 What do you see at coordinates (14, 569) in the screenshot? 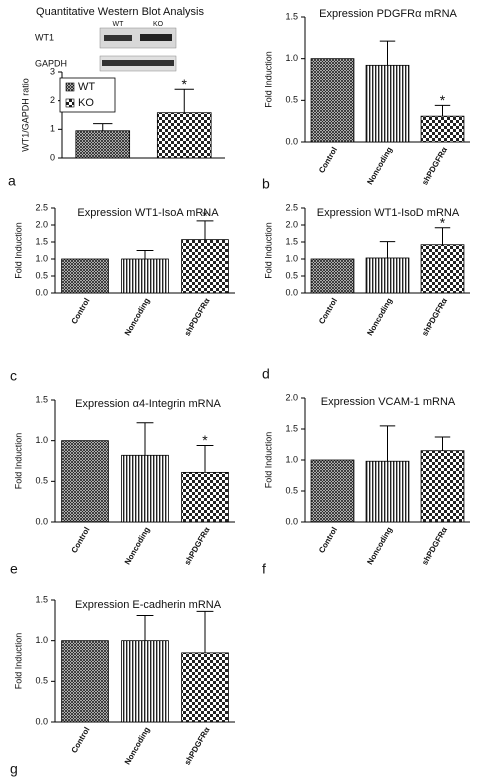
I see `panel-letter: e` at bounding box center [14, 569].